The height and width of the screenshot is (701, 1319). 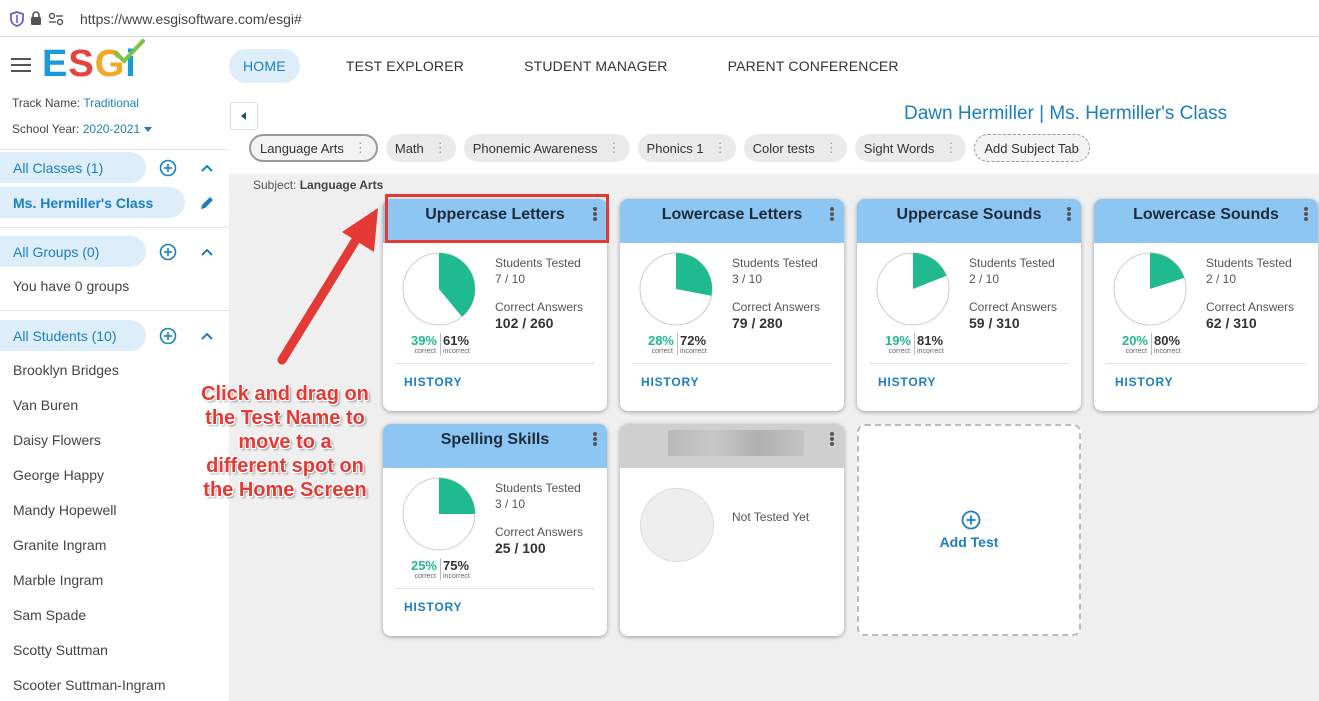 I want to click on card-header-drag-handle: Uppercase Letters, so click(x=495, y=221).